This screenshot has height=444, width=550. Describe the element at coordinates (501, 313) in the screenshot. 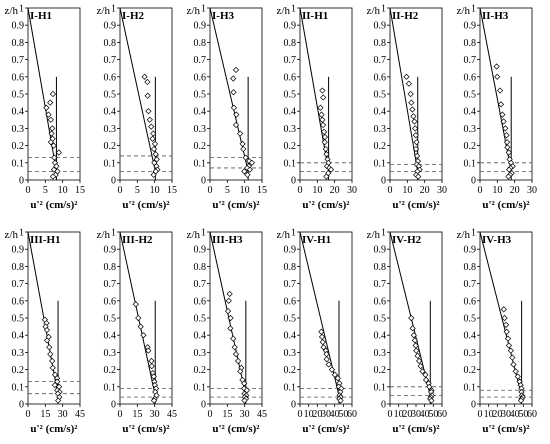

I see `fitted-line` at that location.